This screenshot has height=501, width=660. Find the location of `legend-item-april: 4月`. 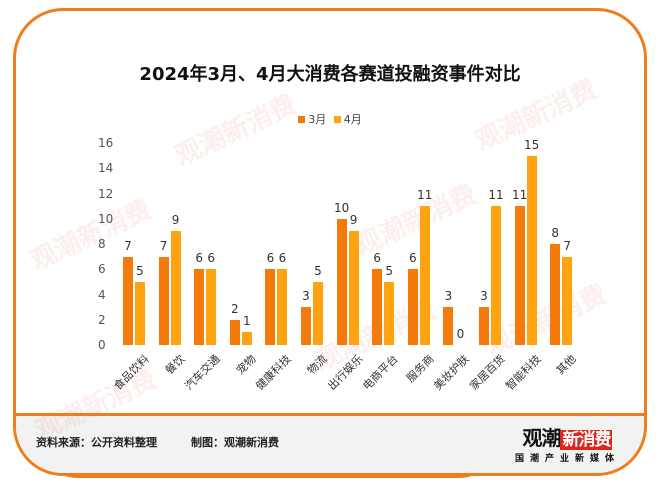

legend-item-april: 4月 is located at coordinates (347, 119).